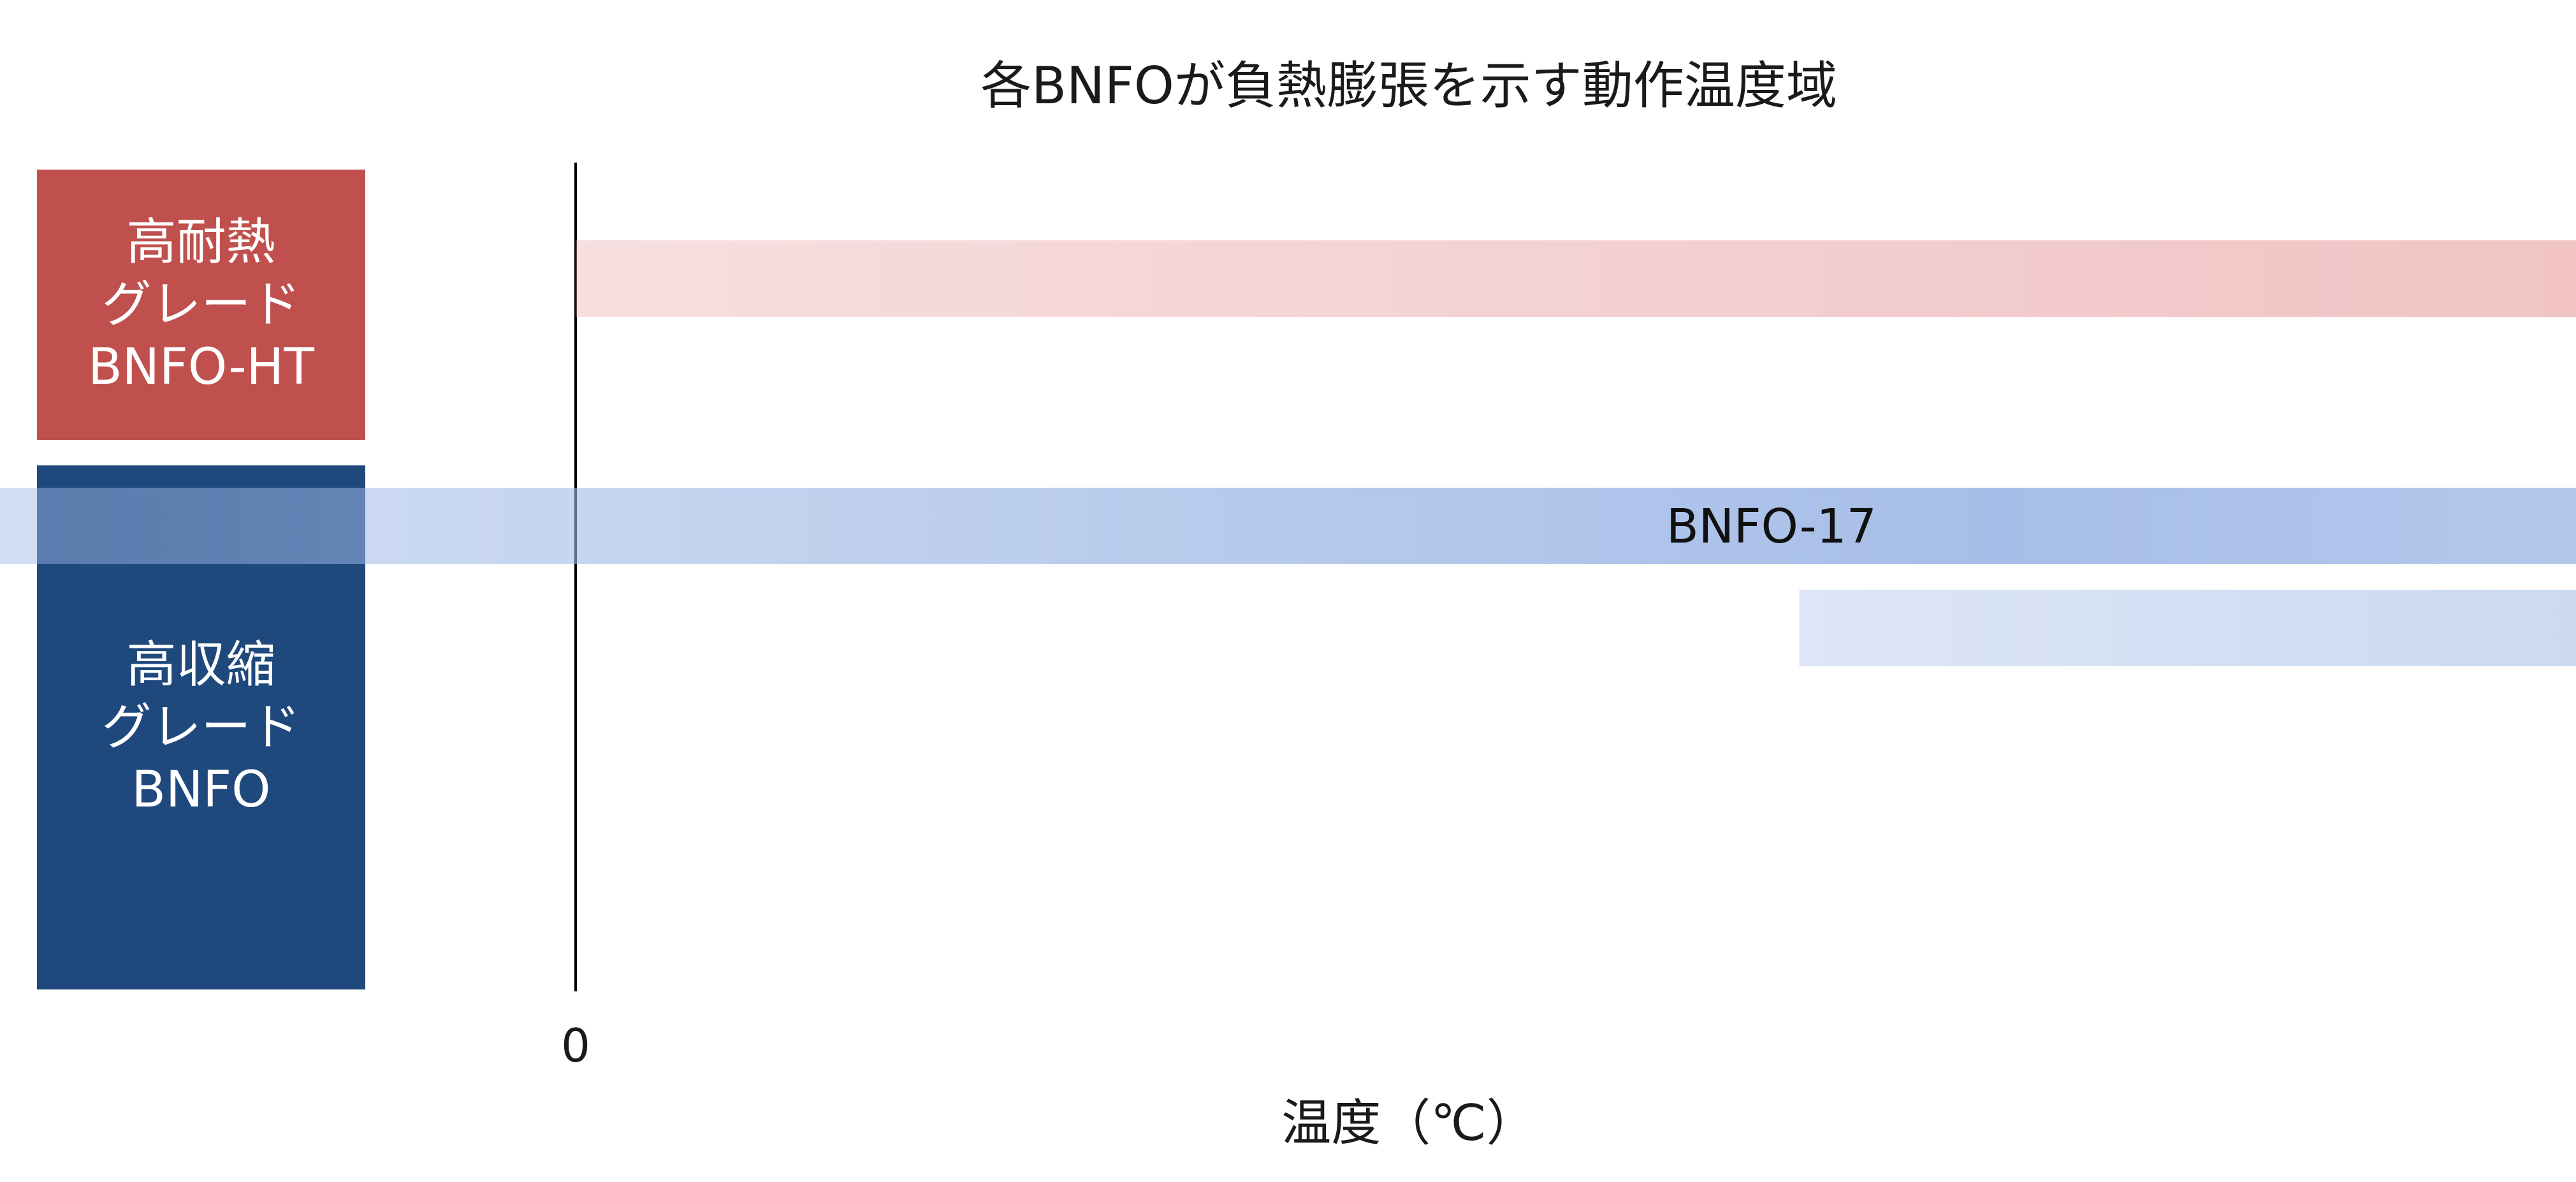 The image size is (2576, 1182). Describe the element at coordinates (201, 367) in the screenshot. I see `group-label-line: BNFO-HT` at that location.